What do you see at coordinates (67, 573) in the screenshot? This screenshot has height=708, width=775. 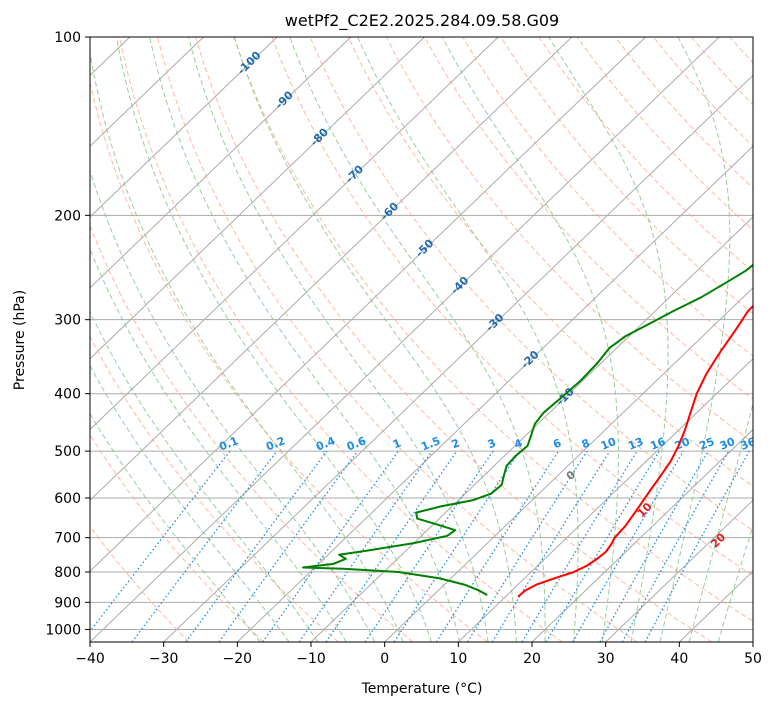 I see `y-tick-label: 800` at bounding box center [67, 573].